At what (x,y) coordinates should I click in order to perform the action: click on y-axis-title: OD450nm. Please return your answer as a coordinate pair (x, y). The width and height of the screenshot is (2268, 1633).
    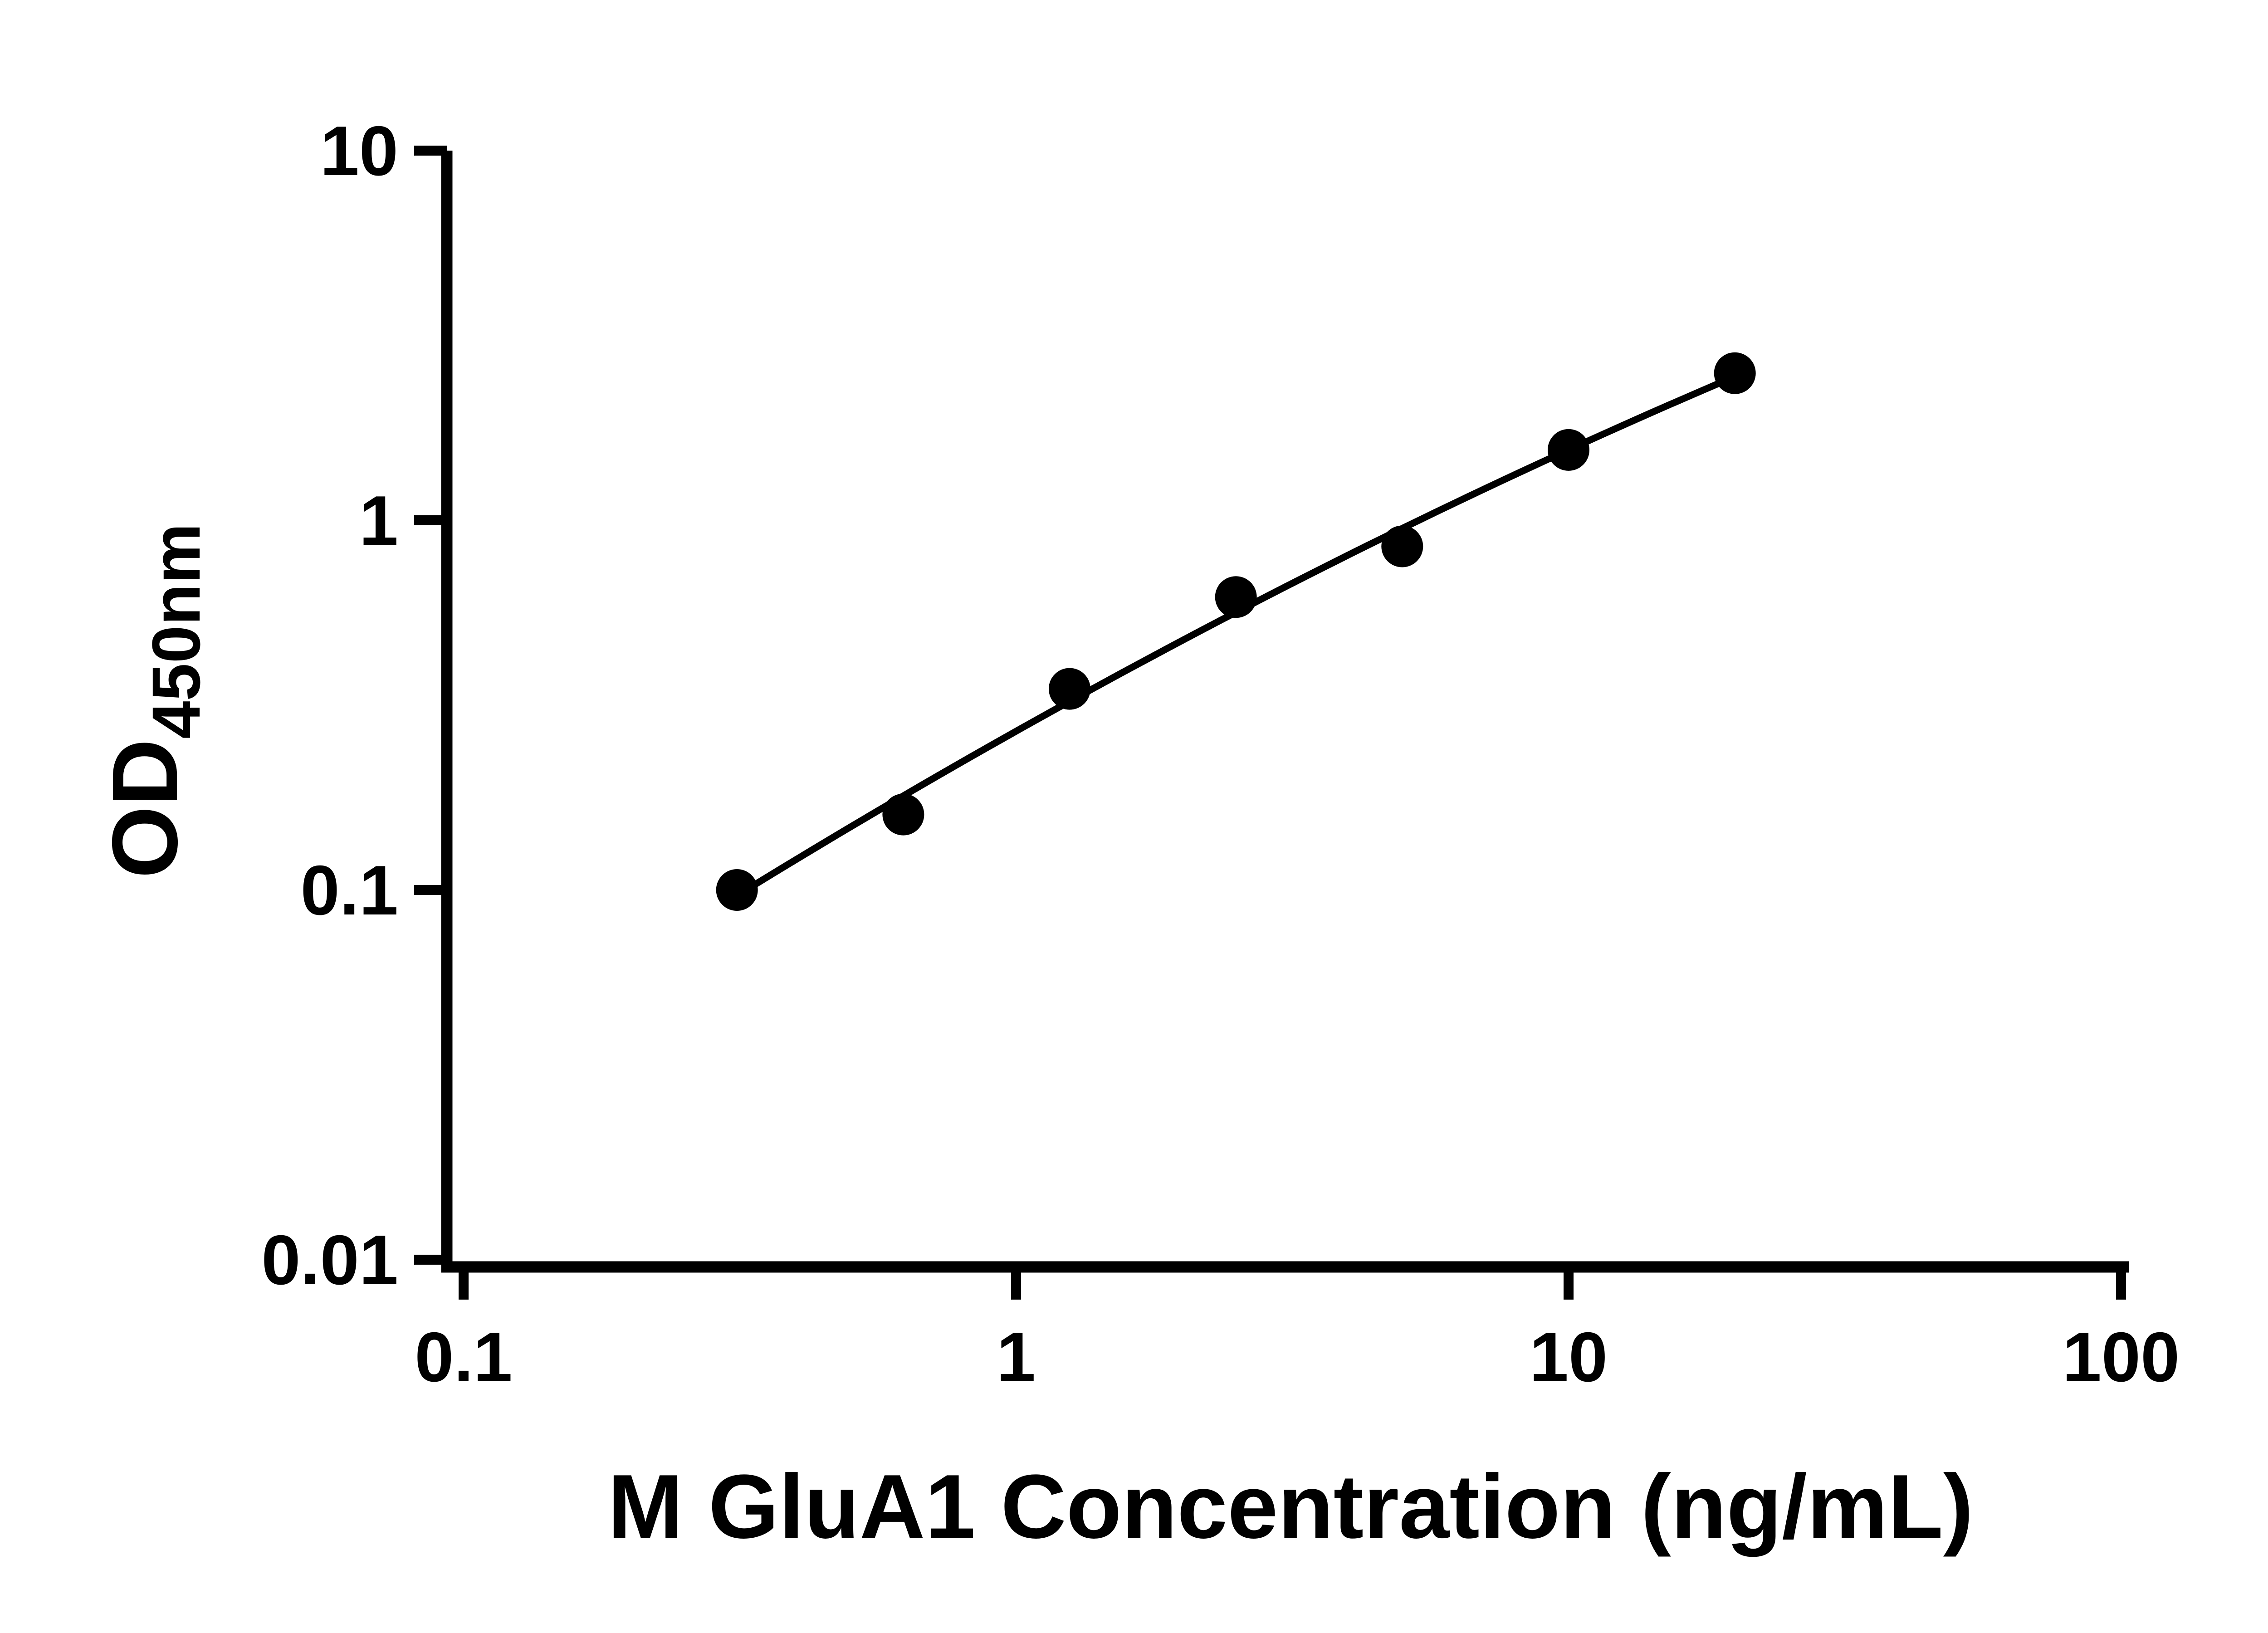
    Looking at the image, I should click on (154, 701).